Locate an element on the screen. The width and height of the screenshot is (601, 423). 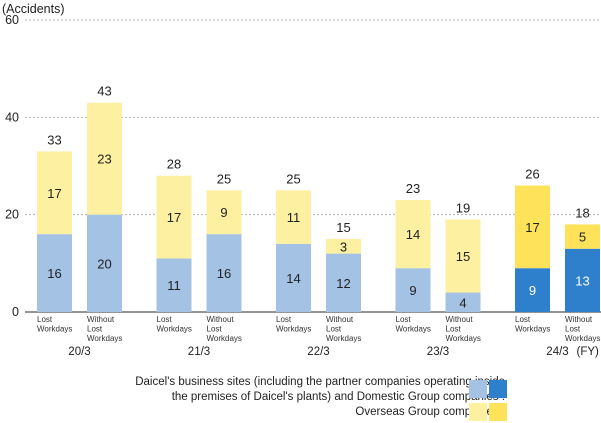
data-label-total: 28 is located at coordinates (174, 164).